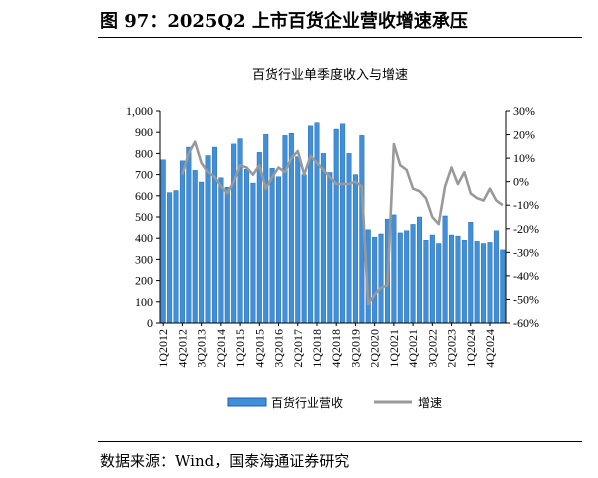  What do you see at coordinates (452, 348) in the screenshot?
I see `x-tick-label: 2Q2023` at bounding box center [452, 348].